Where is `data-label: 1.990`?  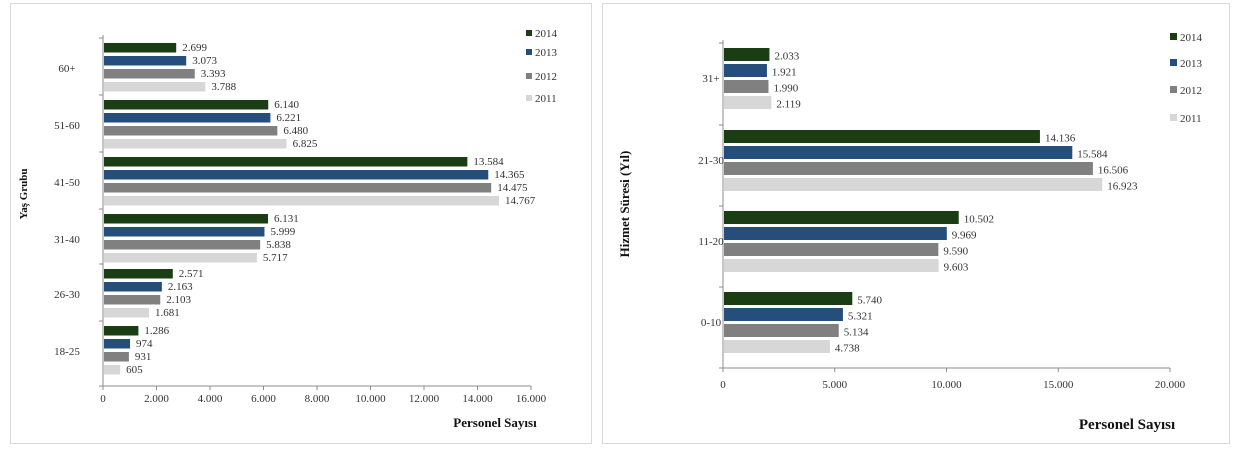 data-label: 1.990 is located at coordinates (785, 89).